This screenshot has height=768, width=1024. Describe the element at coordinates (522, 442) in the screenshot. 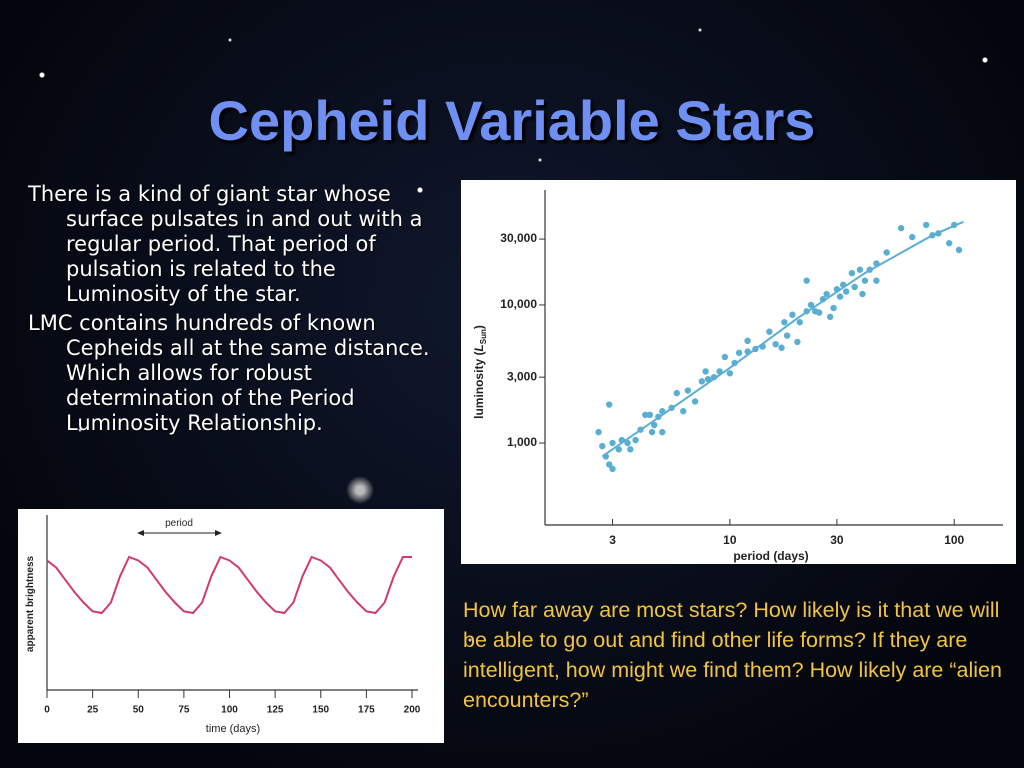

I see `y-tick-label: 1,000` at that location.